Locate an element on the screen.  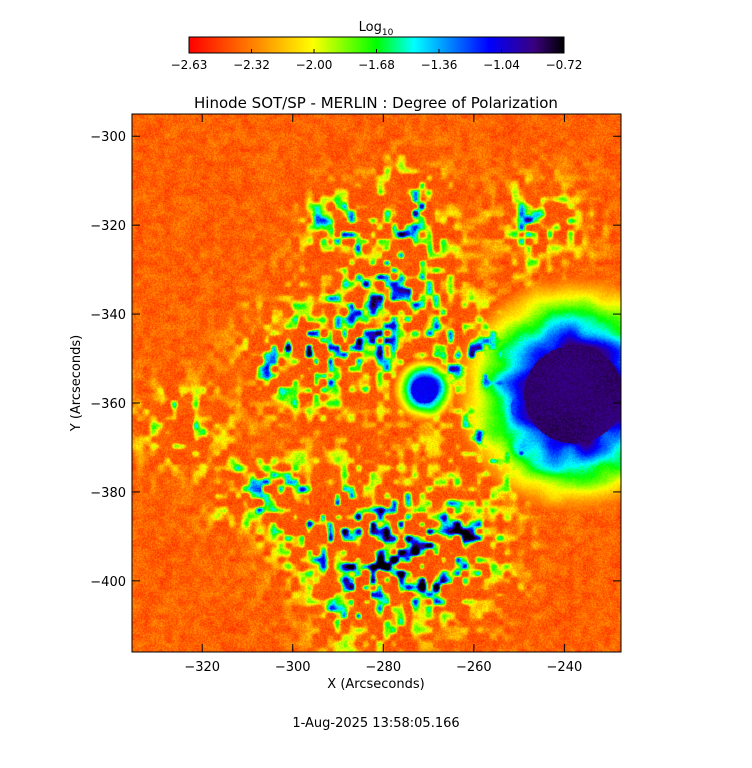
y-tick-label: −340 is located at coordinates (108, 315).